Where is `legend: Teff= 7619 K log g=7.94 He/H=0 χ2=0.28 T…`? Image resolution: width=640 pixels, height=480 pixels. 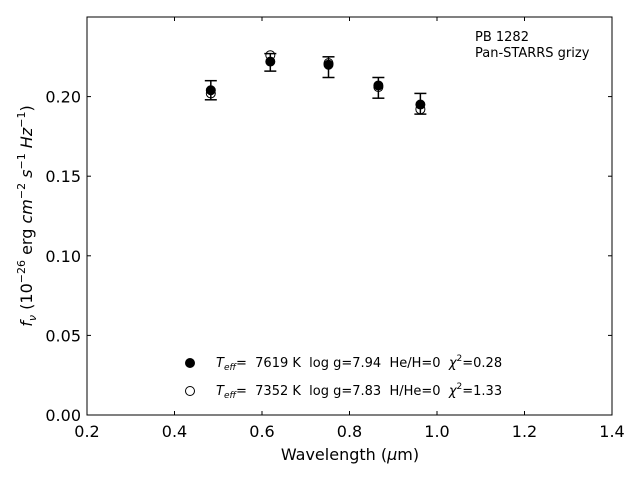
legend: Teff= 7619 K log g=7.94 He/H=0 χ2=0.28 T… is located at coordinates (343, 377).